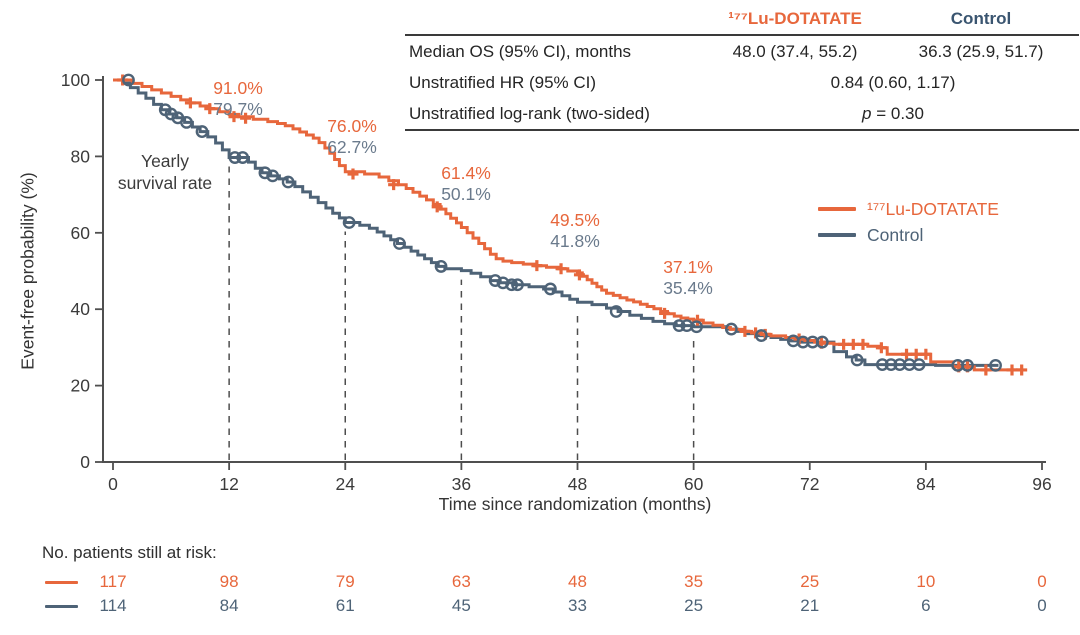  I want to click on x-tick-label-36: 36, so click(461, 484).